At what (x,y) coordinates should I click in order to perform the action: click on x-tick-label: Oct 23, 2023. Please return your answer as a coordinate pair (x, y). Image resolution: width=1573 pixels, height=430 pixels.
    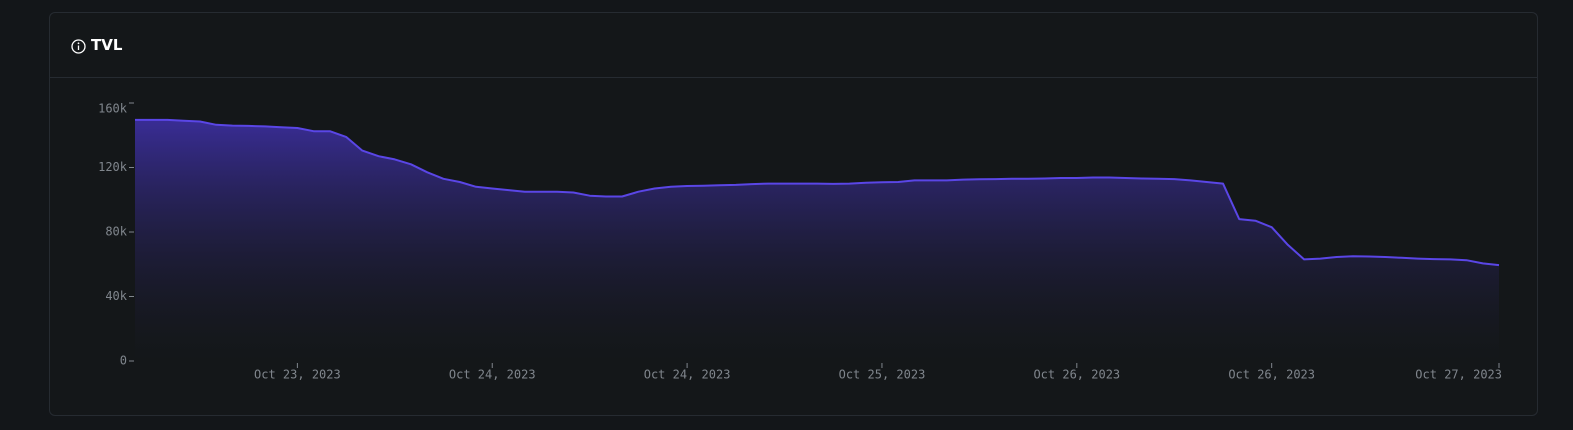
    Looking at the image, I should click on (297, 375).